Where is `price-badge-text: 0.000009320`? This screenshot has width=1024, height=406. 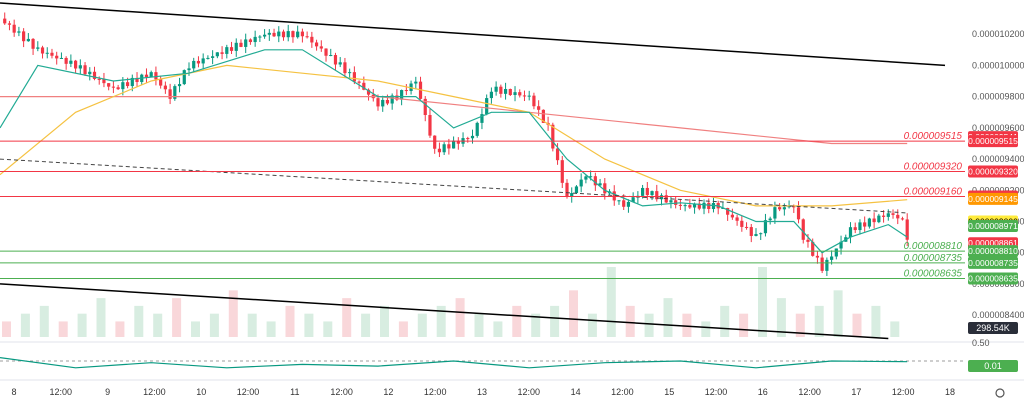 price-badge-text: 0.000009320 is located at coordinates (993, 172).